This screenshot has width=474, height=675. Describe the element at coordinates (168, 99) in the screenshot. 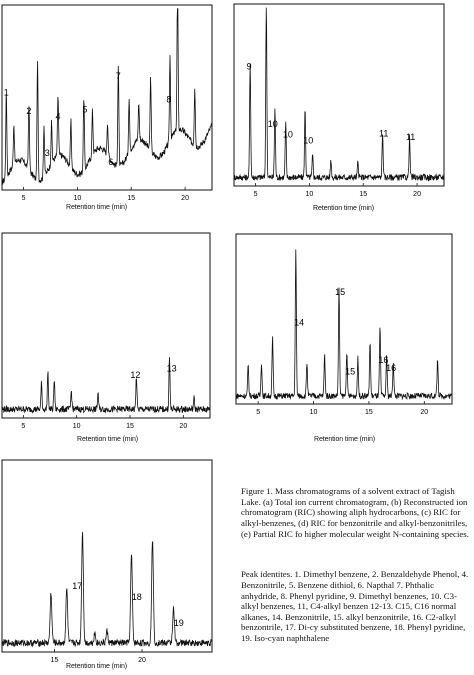

I see `peak-label: 8` at that location.